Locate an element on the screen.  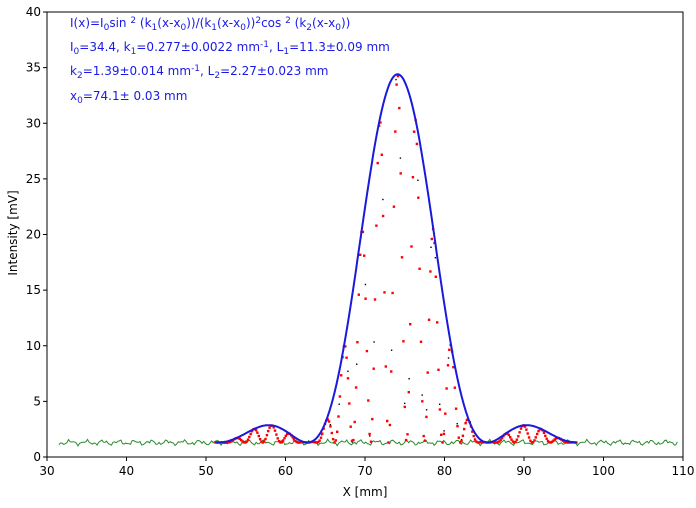
annotation-params-2: k2=1.39±0.014 mm-1, L2=2.27±0.023 mm is located at coordinates (199, 72).